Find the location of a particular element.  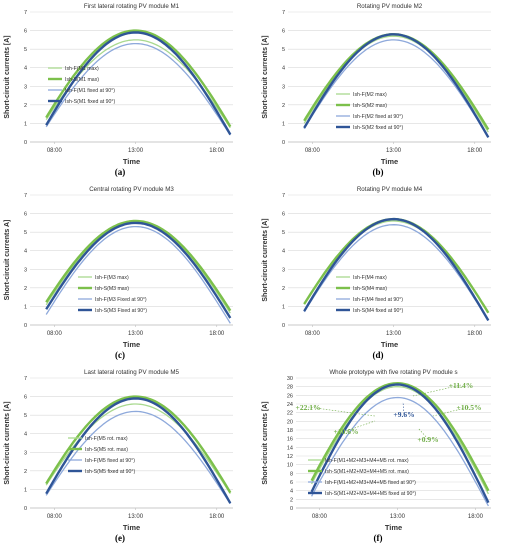

legend-entry: Ish-F(M4 fixed at 90°) is located at coordinates (378, 300).